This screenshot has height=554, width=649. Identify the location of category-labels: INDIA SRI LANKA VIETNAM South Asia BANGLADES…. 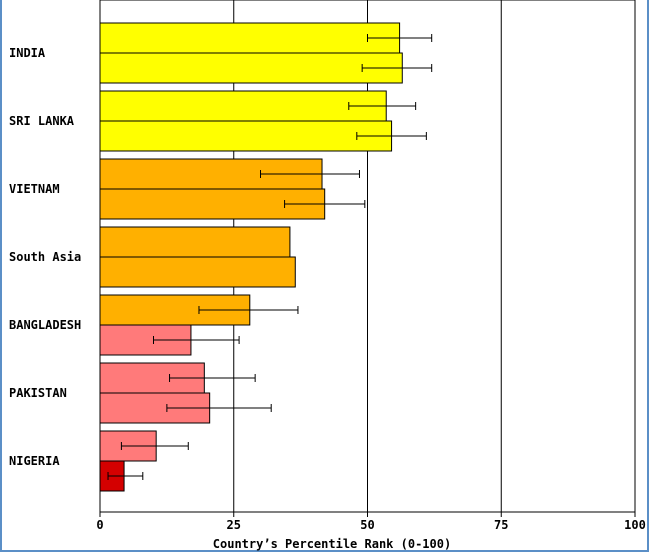
(45, 257).